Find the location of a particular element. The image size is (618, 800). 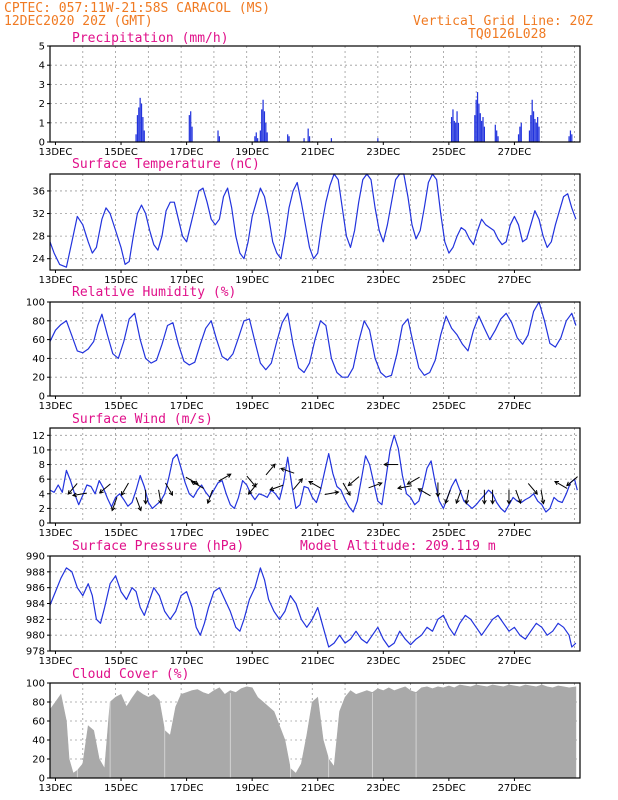

x-tick-label: 21DEC is located at coordinates (318, 661).